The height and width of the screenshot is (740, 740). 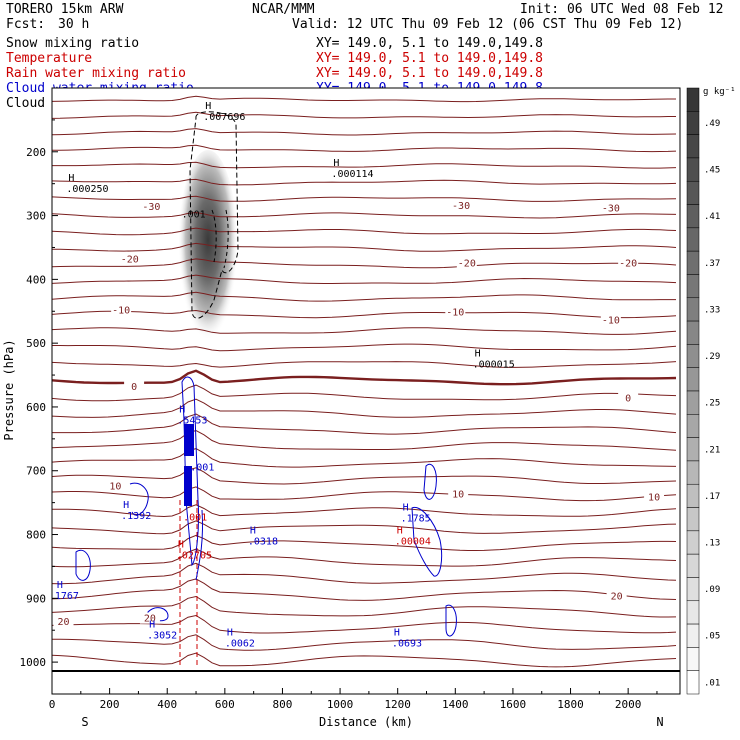 I want to click on isotherm-label: -30, so click(x=151, y=207).